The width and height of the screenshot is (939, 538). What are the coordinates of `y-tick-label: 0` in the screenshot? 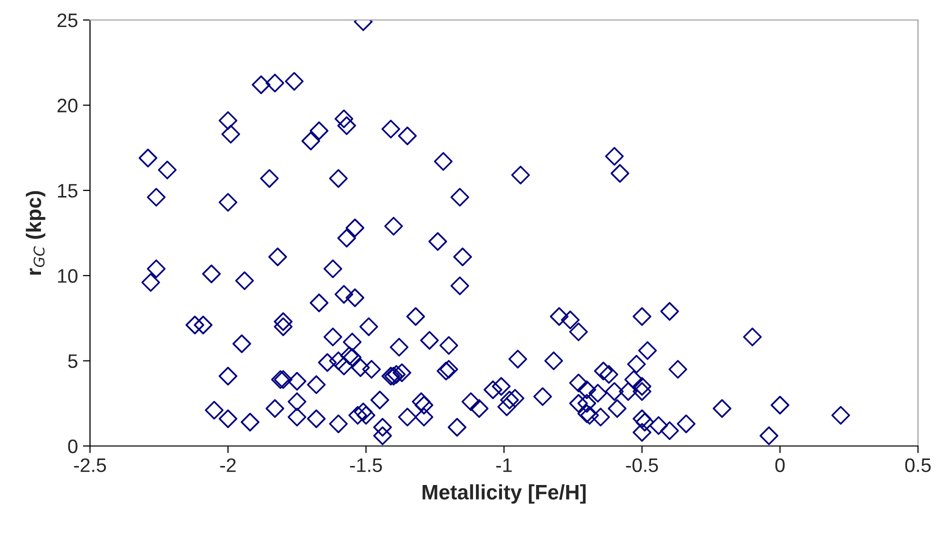 It's located at (73, 446).